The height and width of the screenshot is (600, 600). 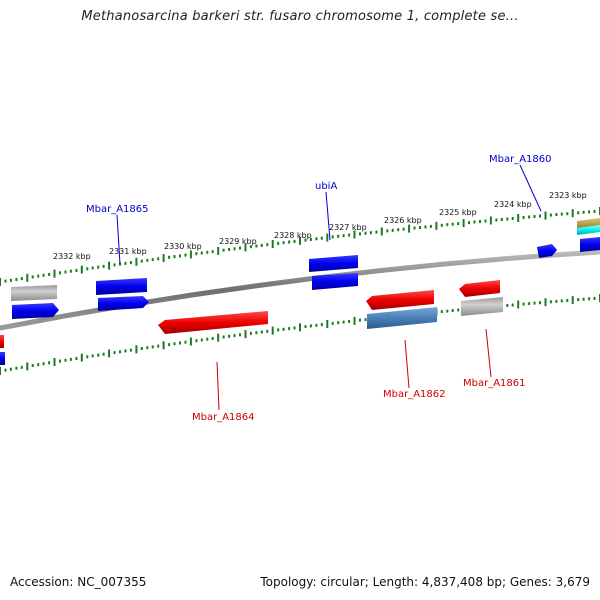 What do you see at coordinates (547, 251) in the screenshot?
I see `gene-mbar-a1860` at bounding box center [547, 251].